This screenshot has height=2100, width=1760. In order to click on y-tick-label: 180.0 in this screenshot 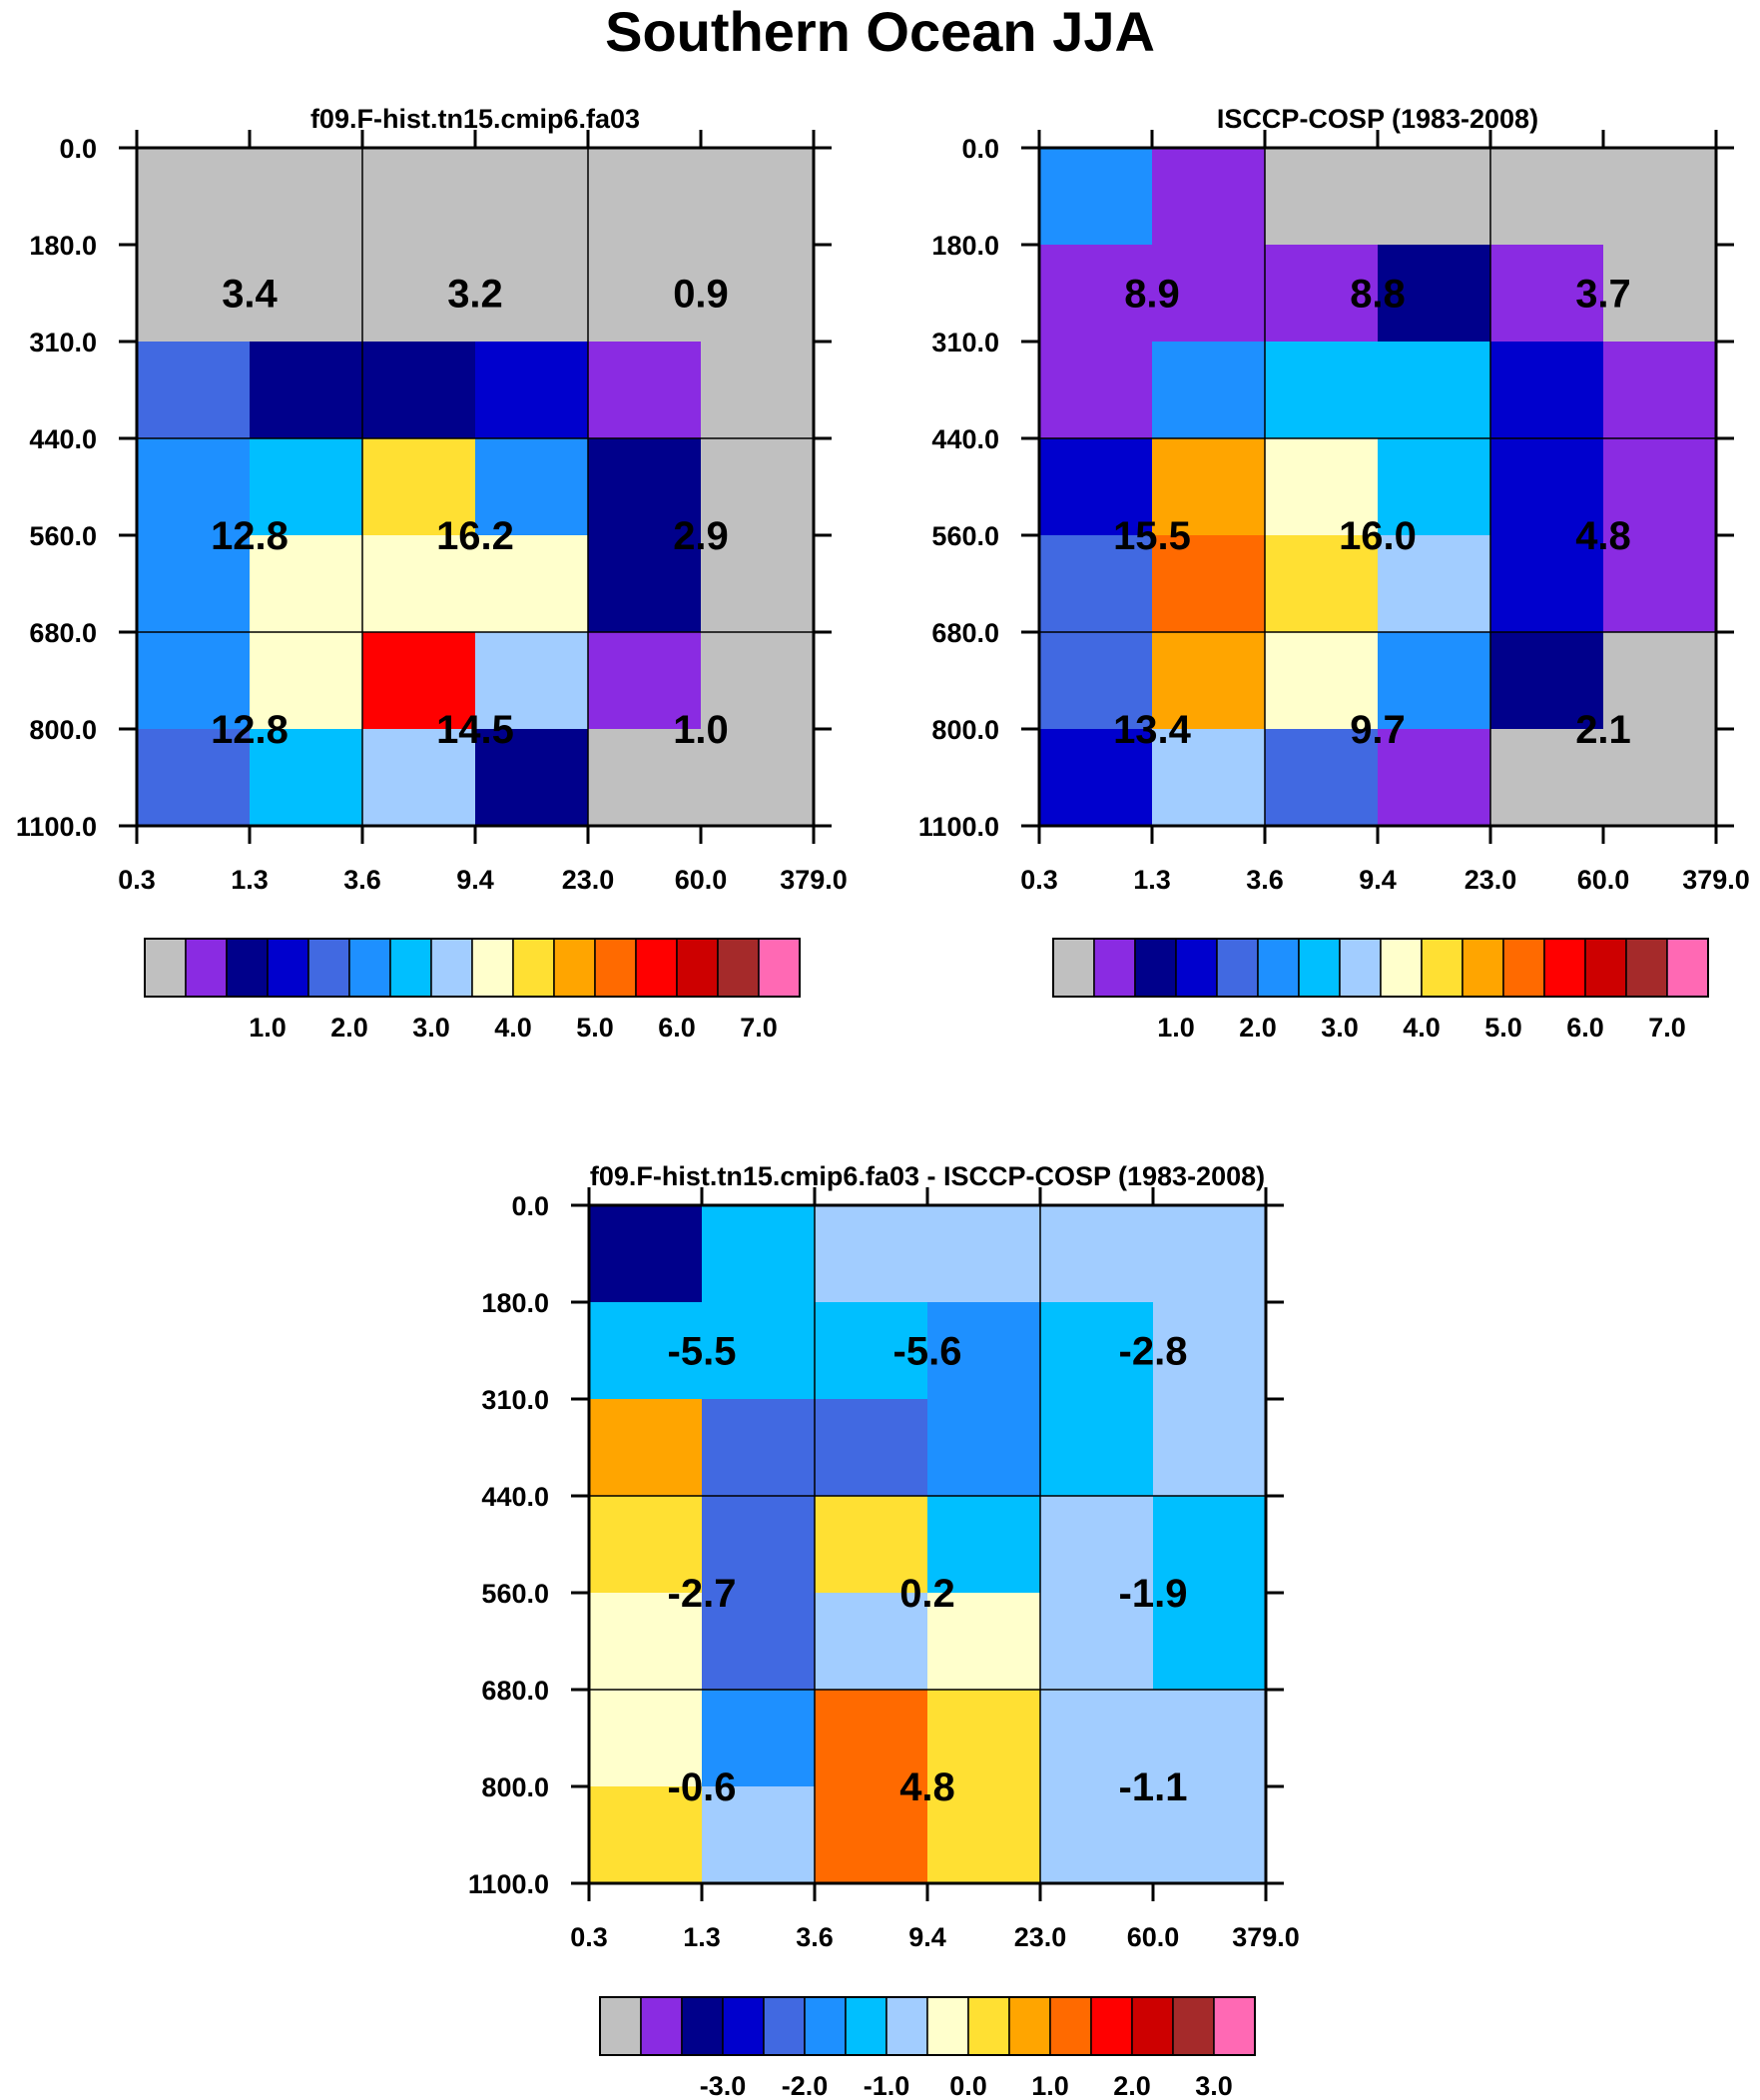, I will do `click(515, 1303)`.